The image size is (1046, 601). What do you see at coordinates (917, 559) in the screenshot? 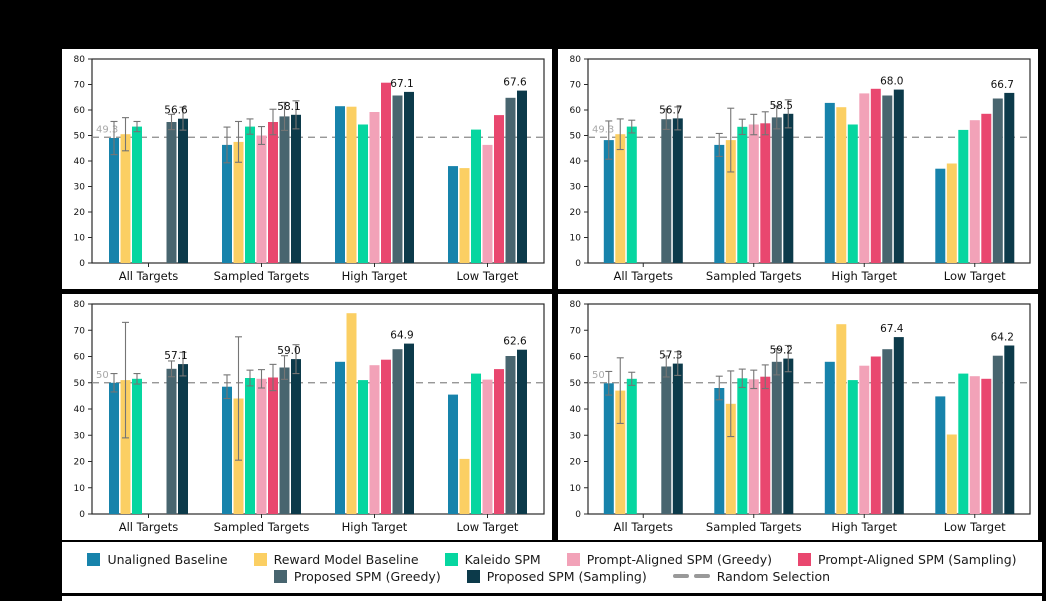
I see `legend-label: Prompt-Aligned SPM (Sampling)` at bounding box center [917, 559].